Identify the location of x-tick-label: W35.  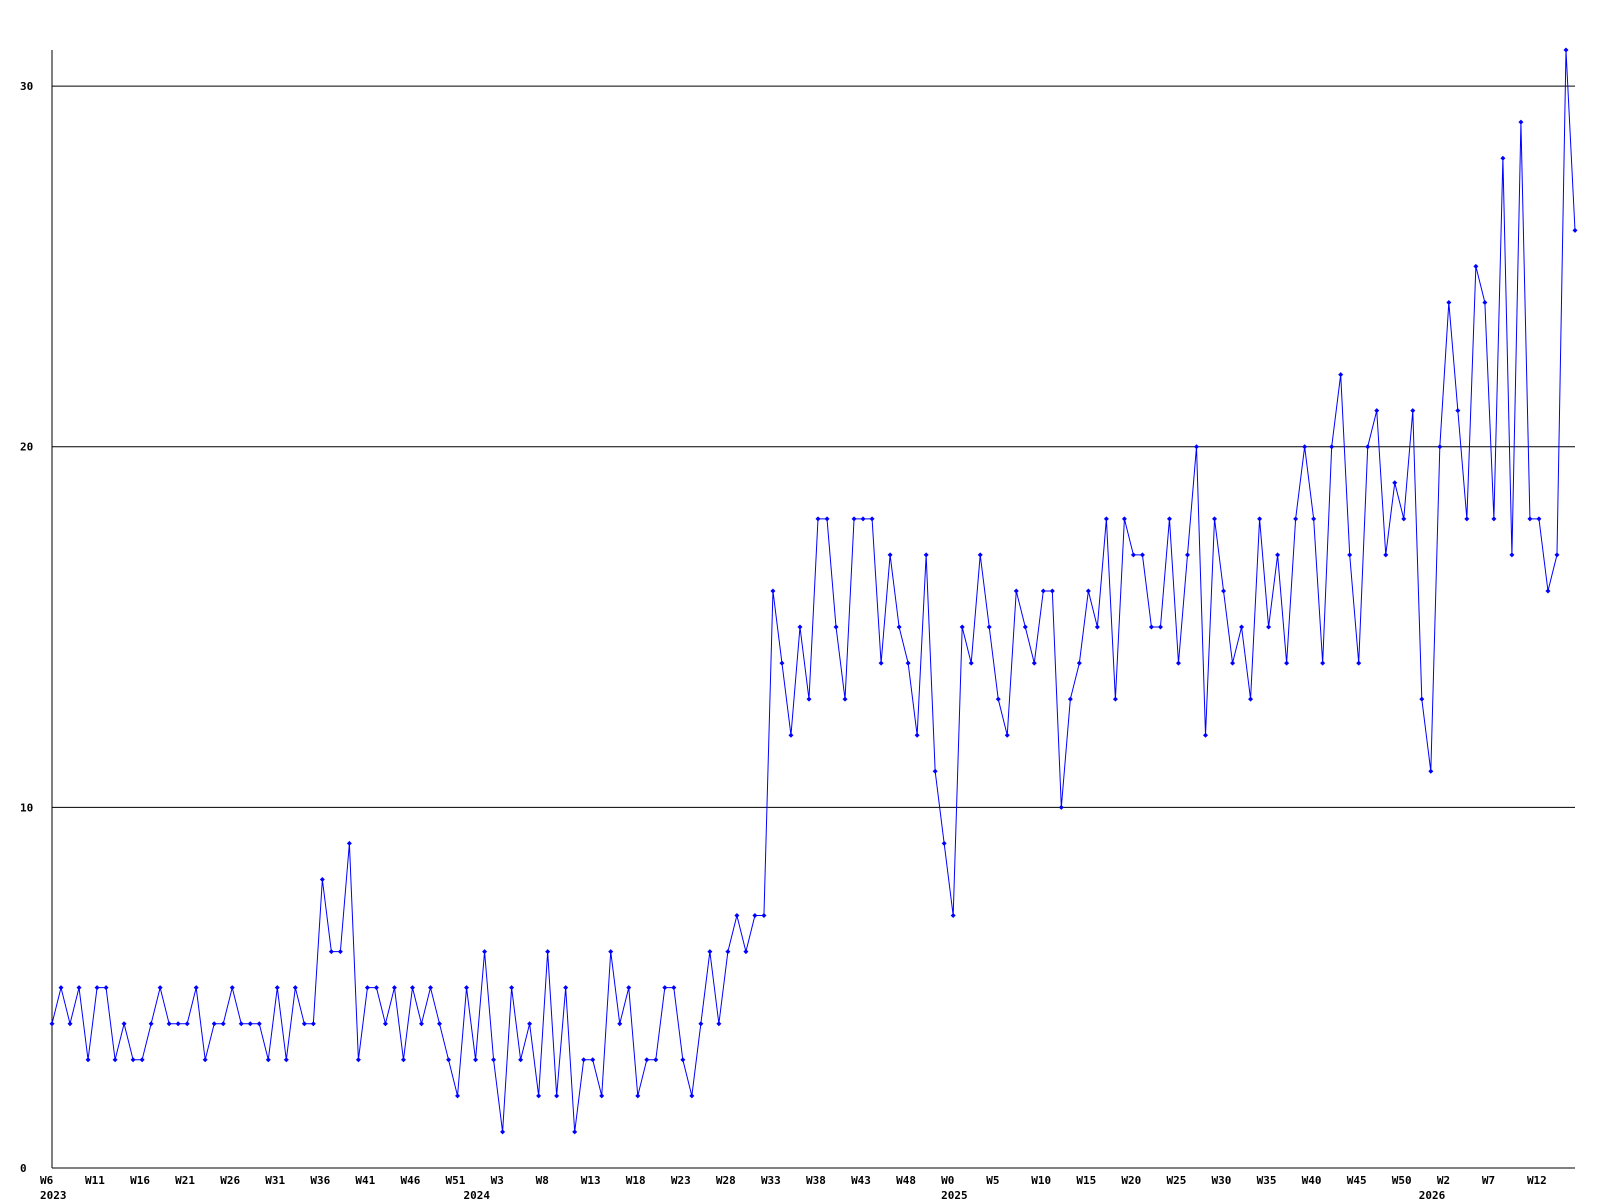
(1267, 1180).